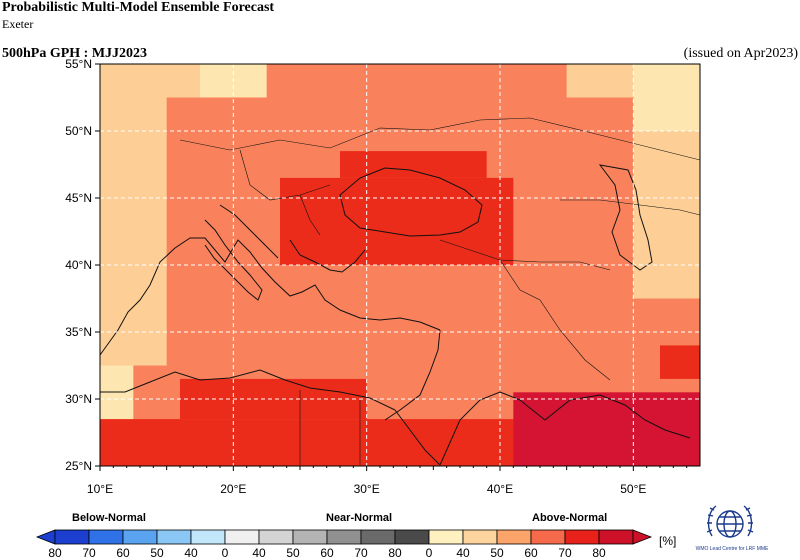  Describe the element at coordinates (249, 231) in the screenshot. I see `coastline-adriatic` at that location.